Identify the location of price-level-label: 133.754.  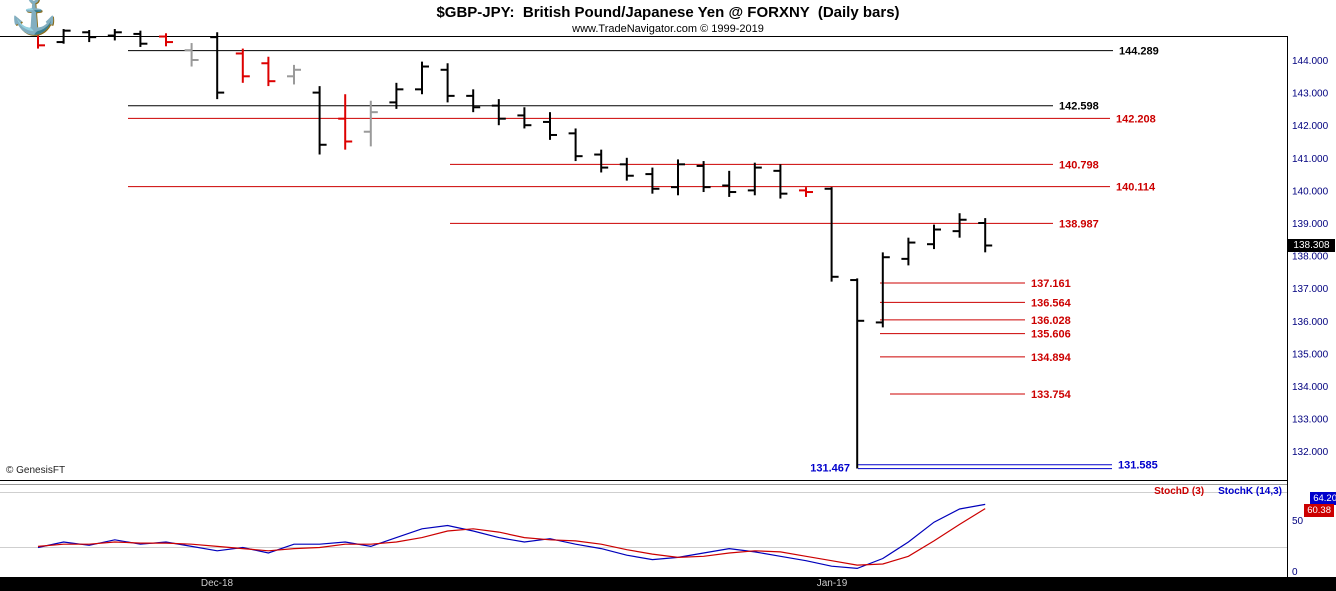
(1051, 395).